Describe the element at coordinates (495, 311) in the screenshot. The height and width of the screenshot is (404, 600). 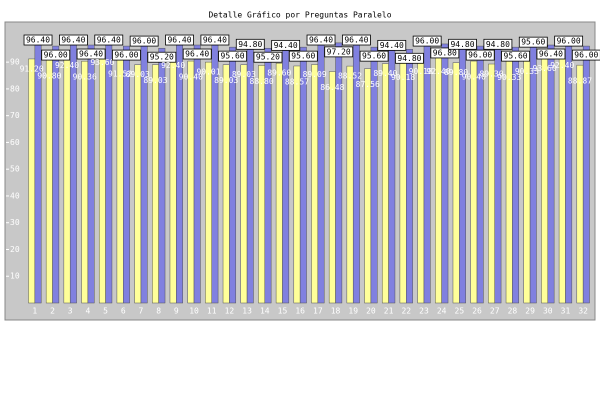
I see `x-tick-label: 27` at that location.